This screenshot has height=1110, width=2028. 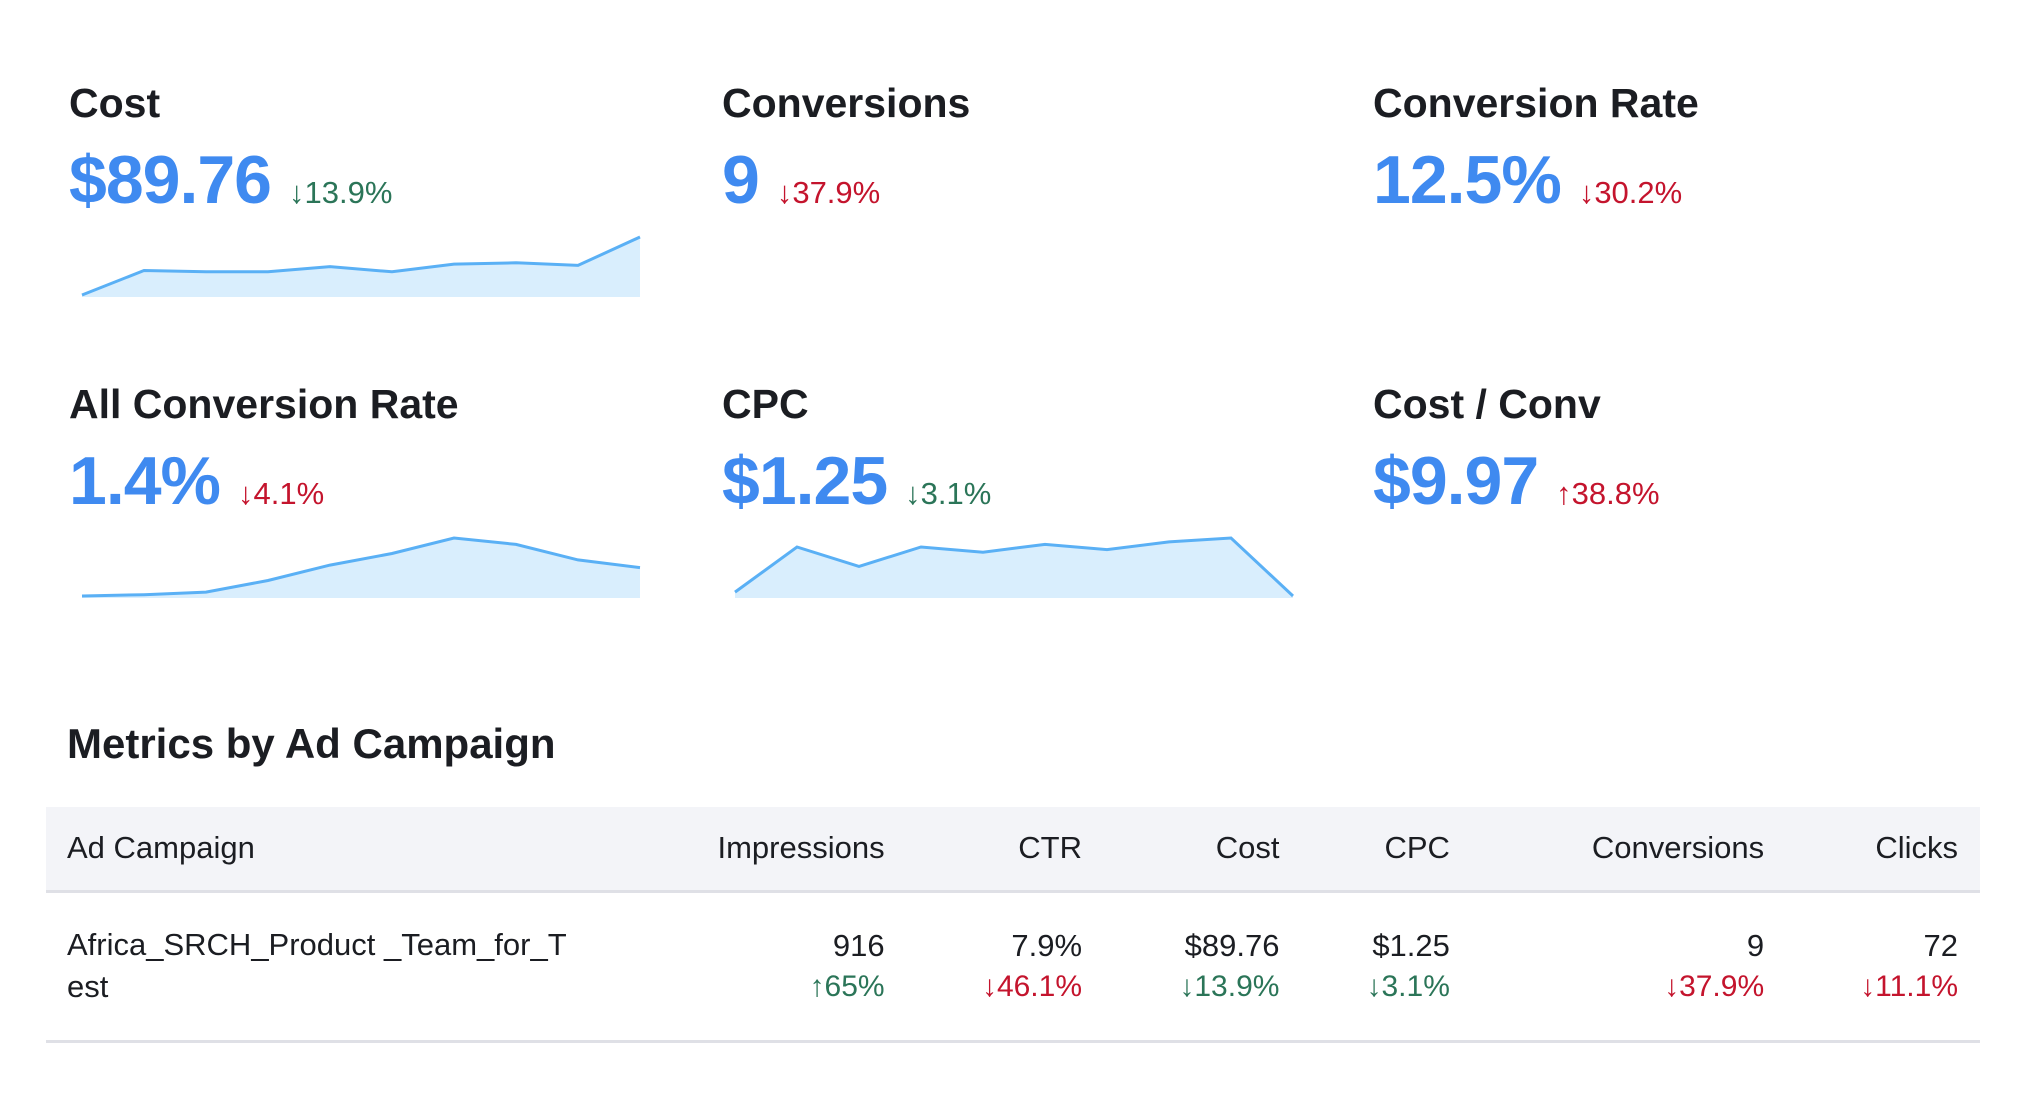 What do you see at coordinates (369, 489) in the screenshot?
I see `metric-card-all-conversion-rate: All Conversion Rate 1.4% ↓4.1%` at bounding box center [369, 489].